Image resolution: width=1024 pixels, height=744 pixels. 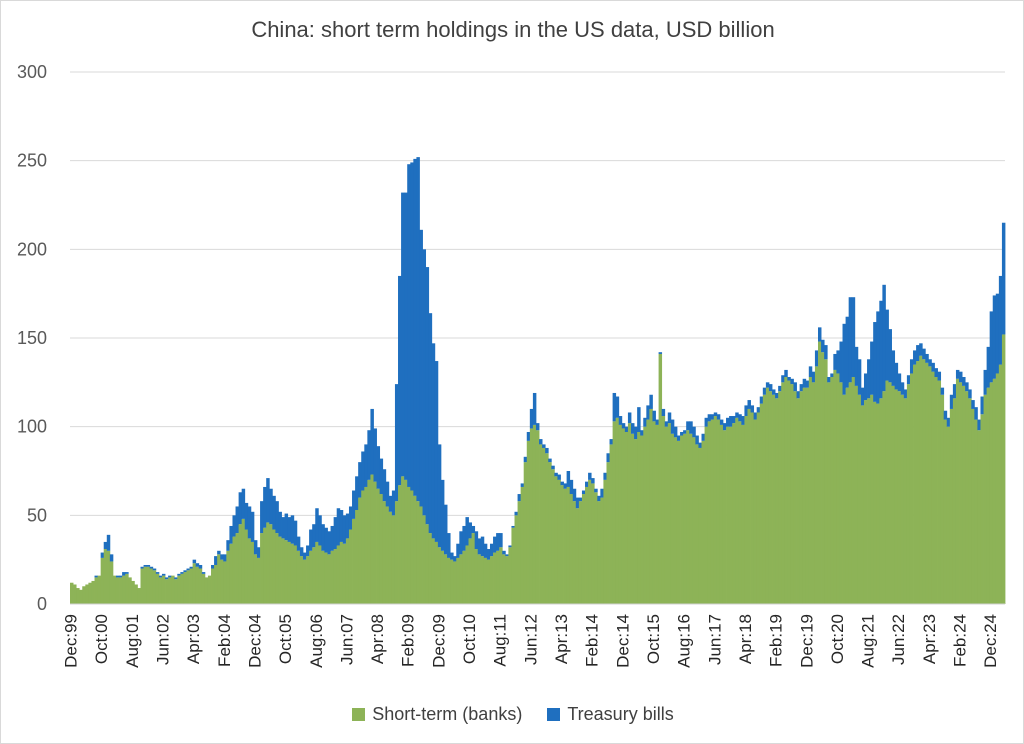 What do you see at coordinates (438, 641) in the screenshot?
I see `x-tick-label: Dec:09` at bounding box center [438, 641].